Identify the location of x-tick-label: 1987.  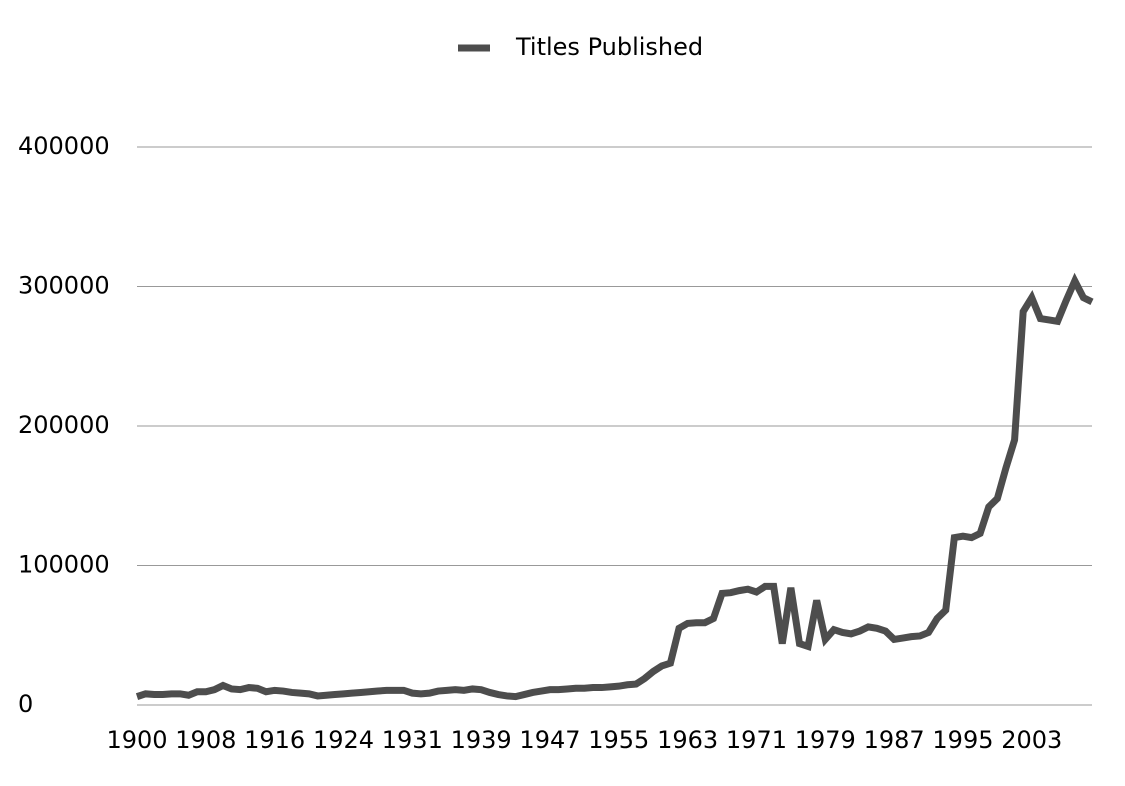
(894, 740).